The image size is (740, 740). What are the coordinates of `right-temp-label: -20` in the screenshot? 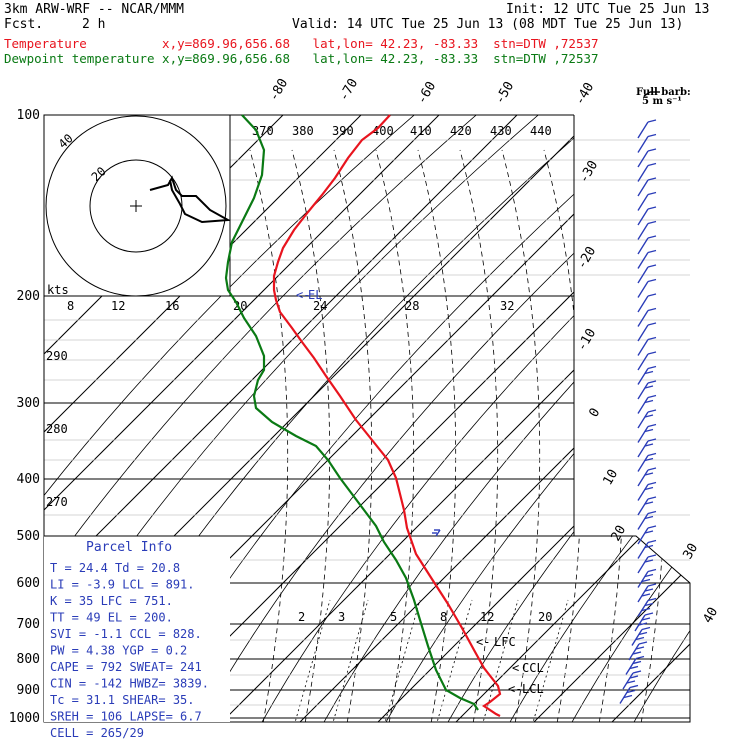 It's located at (586, 258).